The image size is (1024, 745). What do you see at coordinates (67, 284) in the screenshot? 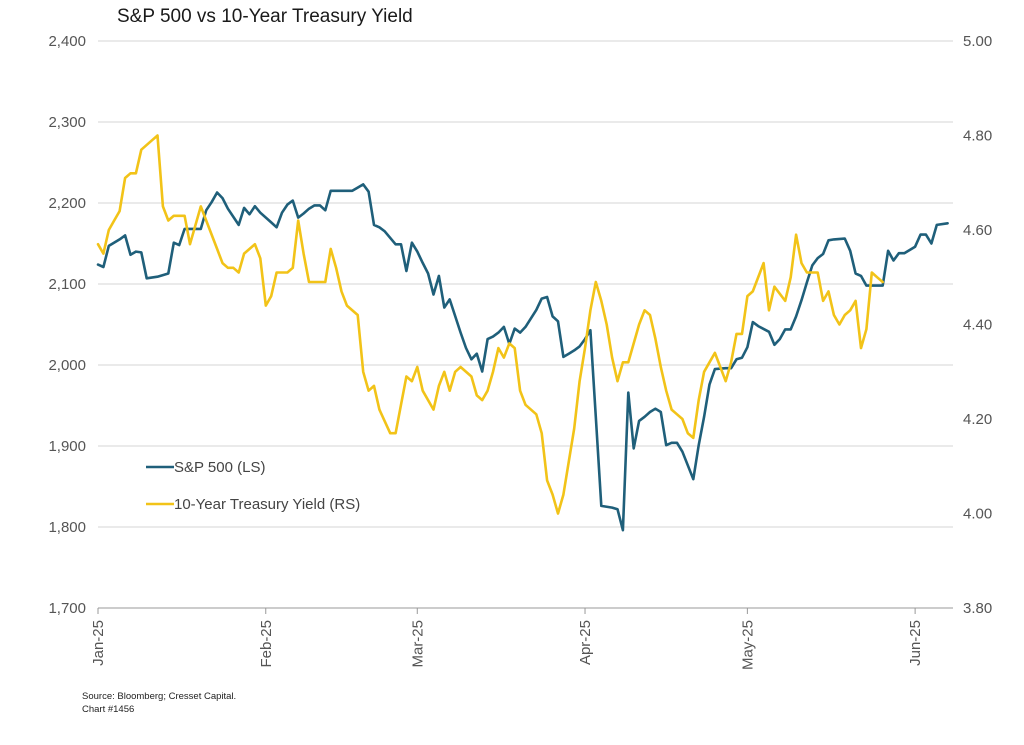
I see `left-tick-label: 2,100` at bounding box center [67, 284].